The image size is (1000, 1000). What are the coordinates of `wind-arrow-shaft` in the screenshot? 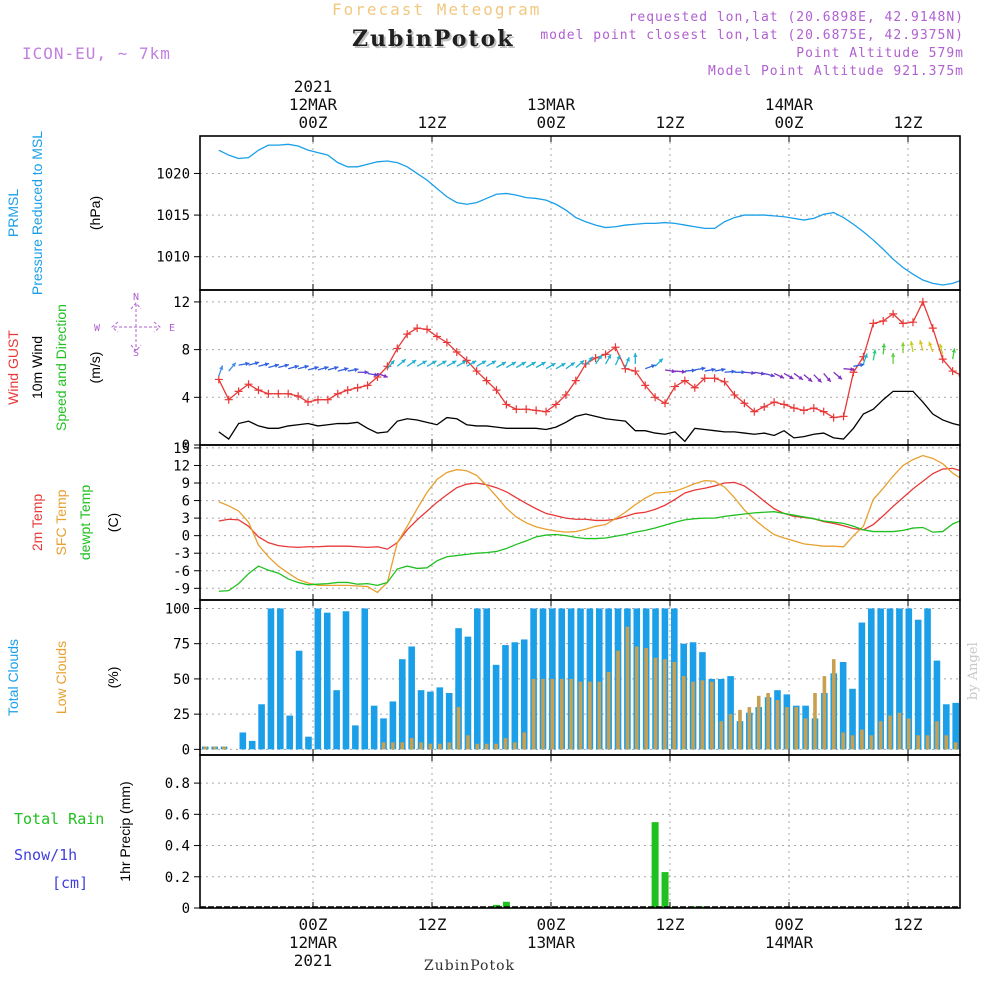 It's located at (965, 357).